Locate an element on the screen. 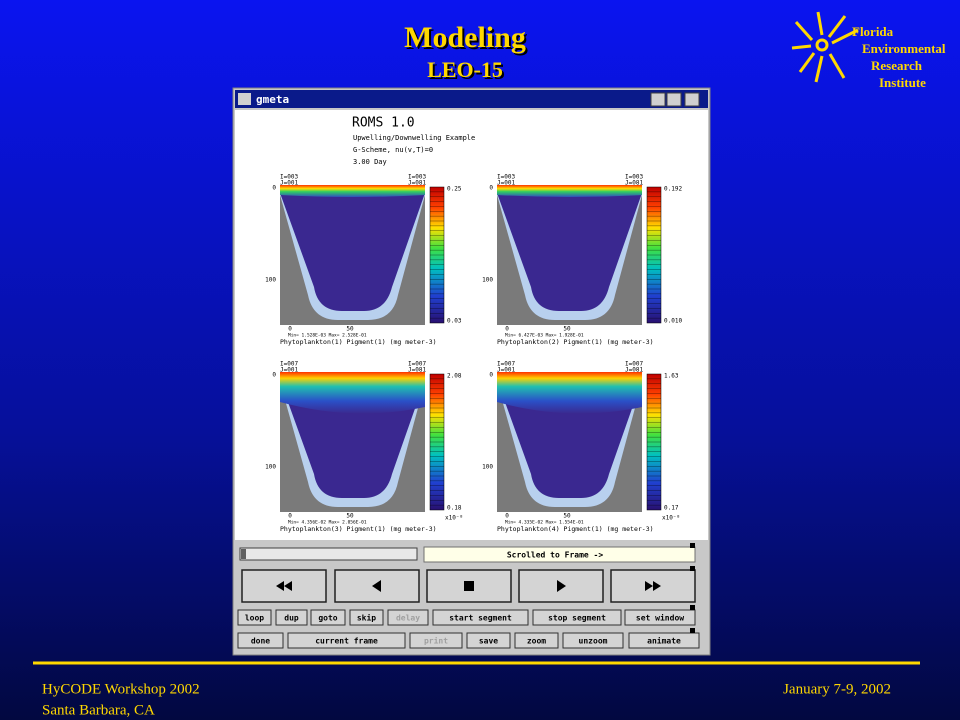 The image size is (960, 720). panel-caption: Phytoplankton(1) Pigment(1) (mg meter-3) is located at coordinates (358, 342).